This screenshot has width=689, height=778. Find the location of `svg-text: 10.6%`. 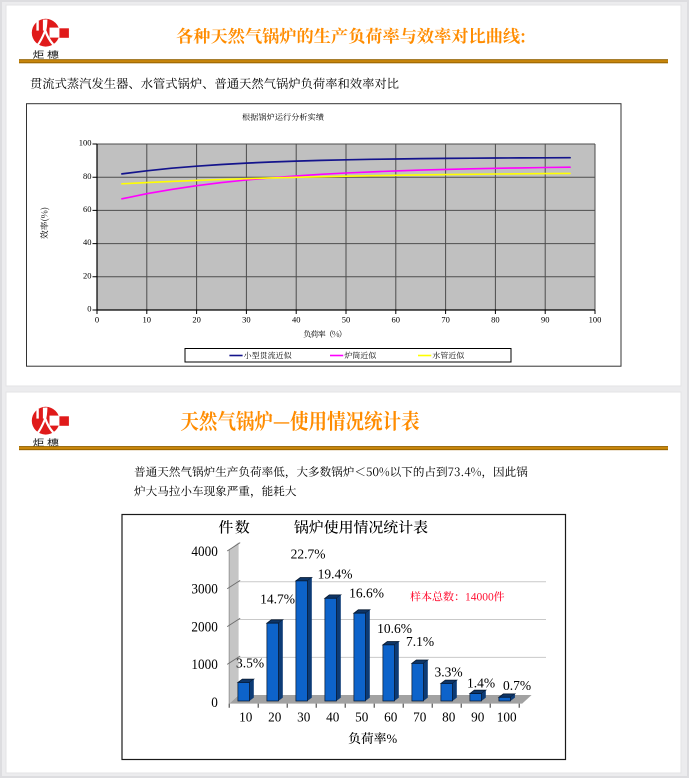

svg-text: 10.6% is located at coordinates (394, 628).